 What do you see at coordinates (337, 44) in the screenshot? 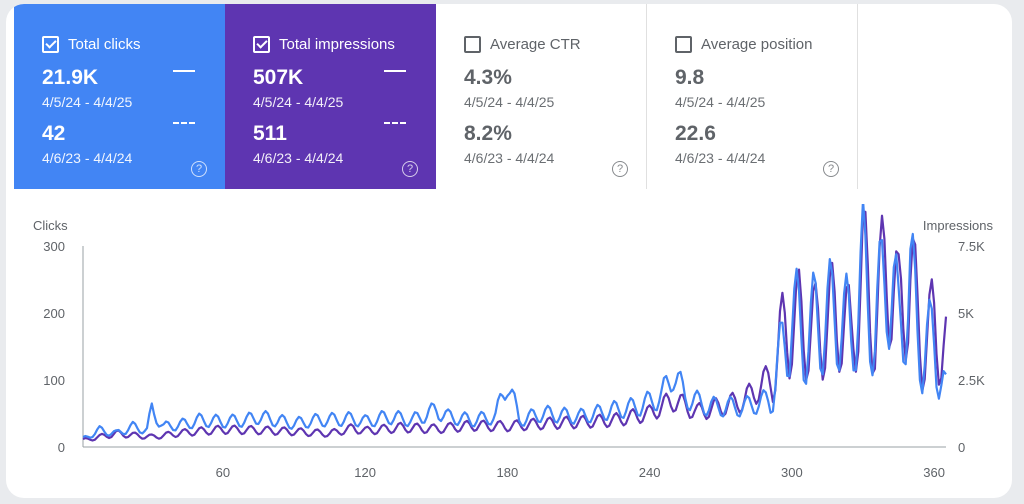
I see `tile-label: Total impressions` at bounding box center [337, 44].